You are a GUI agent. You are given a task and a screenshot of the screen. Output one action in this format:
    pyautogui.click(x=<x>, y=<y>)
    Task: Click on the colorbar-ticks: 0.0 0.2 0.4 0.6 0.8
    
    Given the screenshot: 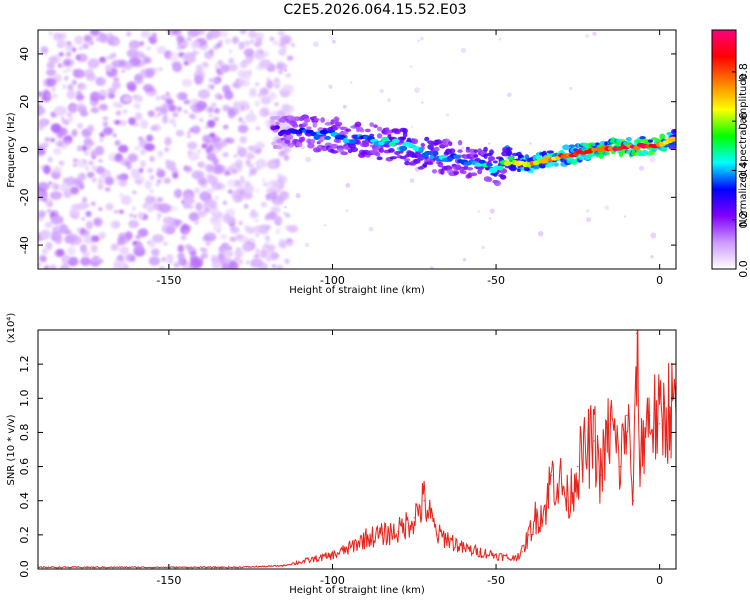 What is the action you would take?
    pyautogui.click(x=741, y=170)
    